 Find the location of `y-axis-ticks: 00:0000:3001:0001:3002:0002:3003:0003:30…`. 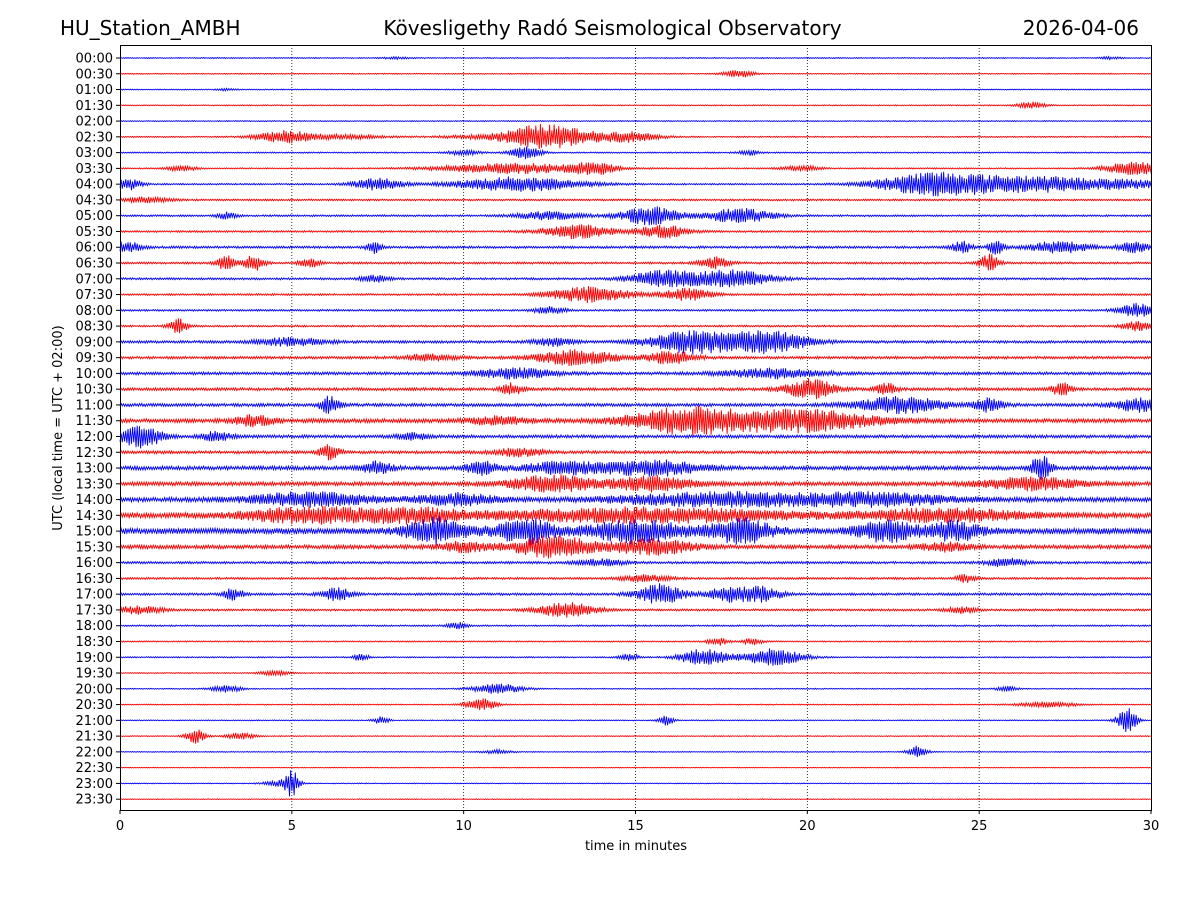

y-axis-ticks: 00:0000:3001:0001:3002:0002:3003:0003:30… is located at coordinates (98, 430).